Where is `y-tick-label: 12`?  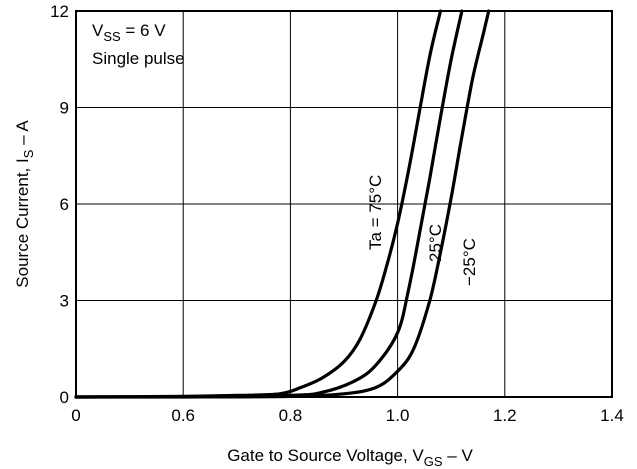 y-tick-label: 12 is located at coordinates (59, 11).